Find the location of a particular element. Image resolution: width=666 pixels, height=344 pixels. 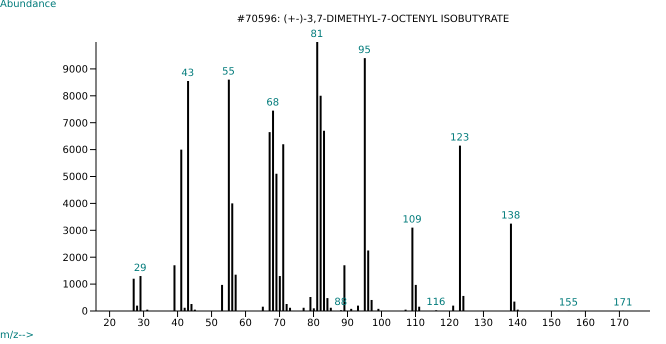

y-tick-label: 7000 is located at coordinates (75, 124).